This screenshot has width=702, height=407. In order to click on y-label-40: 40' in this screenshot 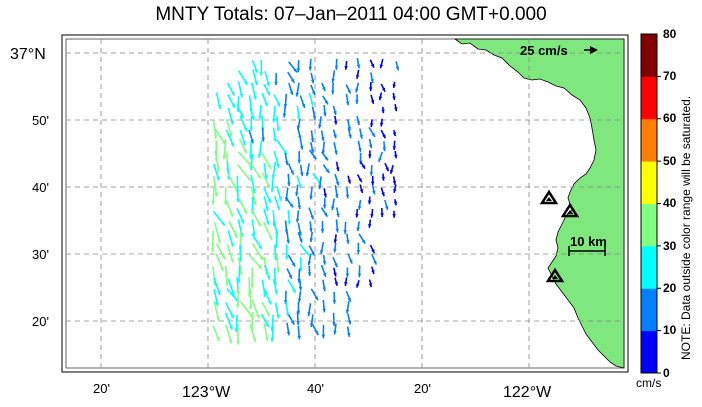, I will do `click(40, 187)`.